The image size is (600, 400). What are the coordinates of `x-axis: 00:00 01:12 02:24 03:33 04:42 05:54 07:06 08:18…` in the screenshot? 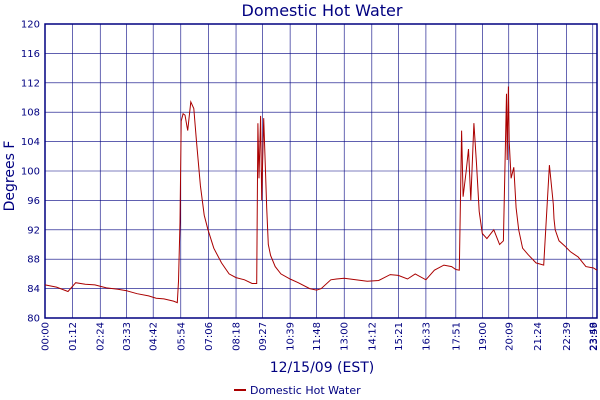 It's located at (320, 336).